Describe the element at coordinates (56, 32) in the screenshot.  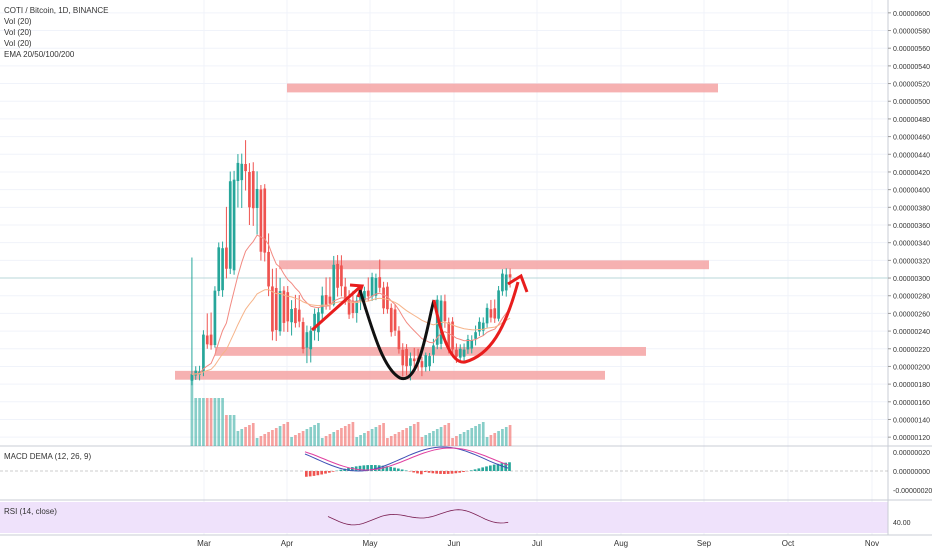
I see `indicator-vol-2: Vol (20)` at that location.